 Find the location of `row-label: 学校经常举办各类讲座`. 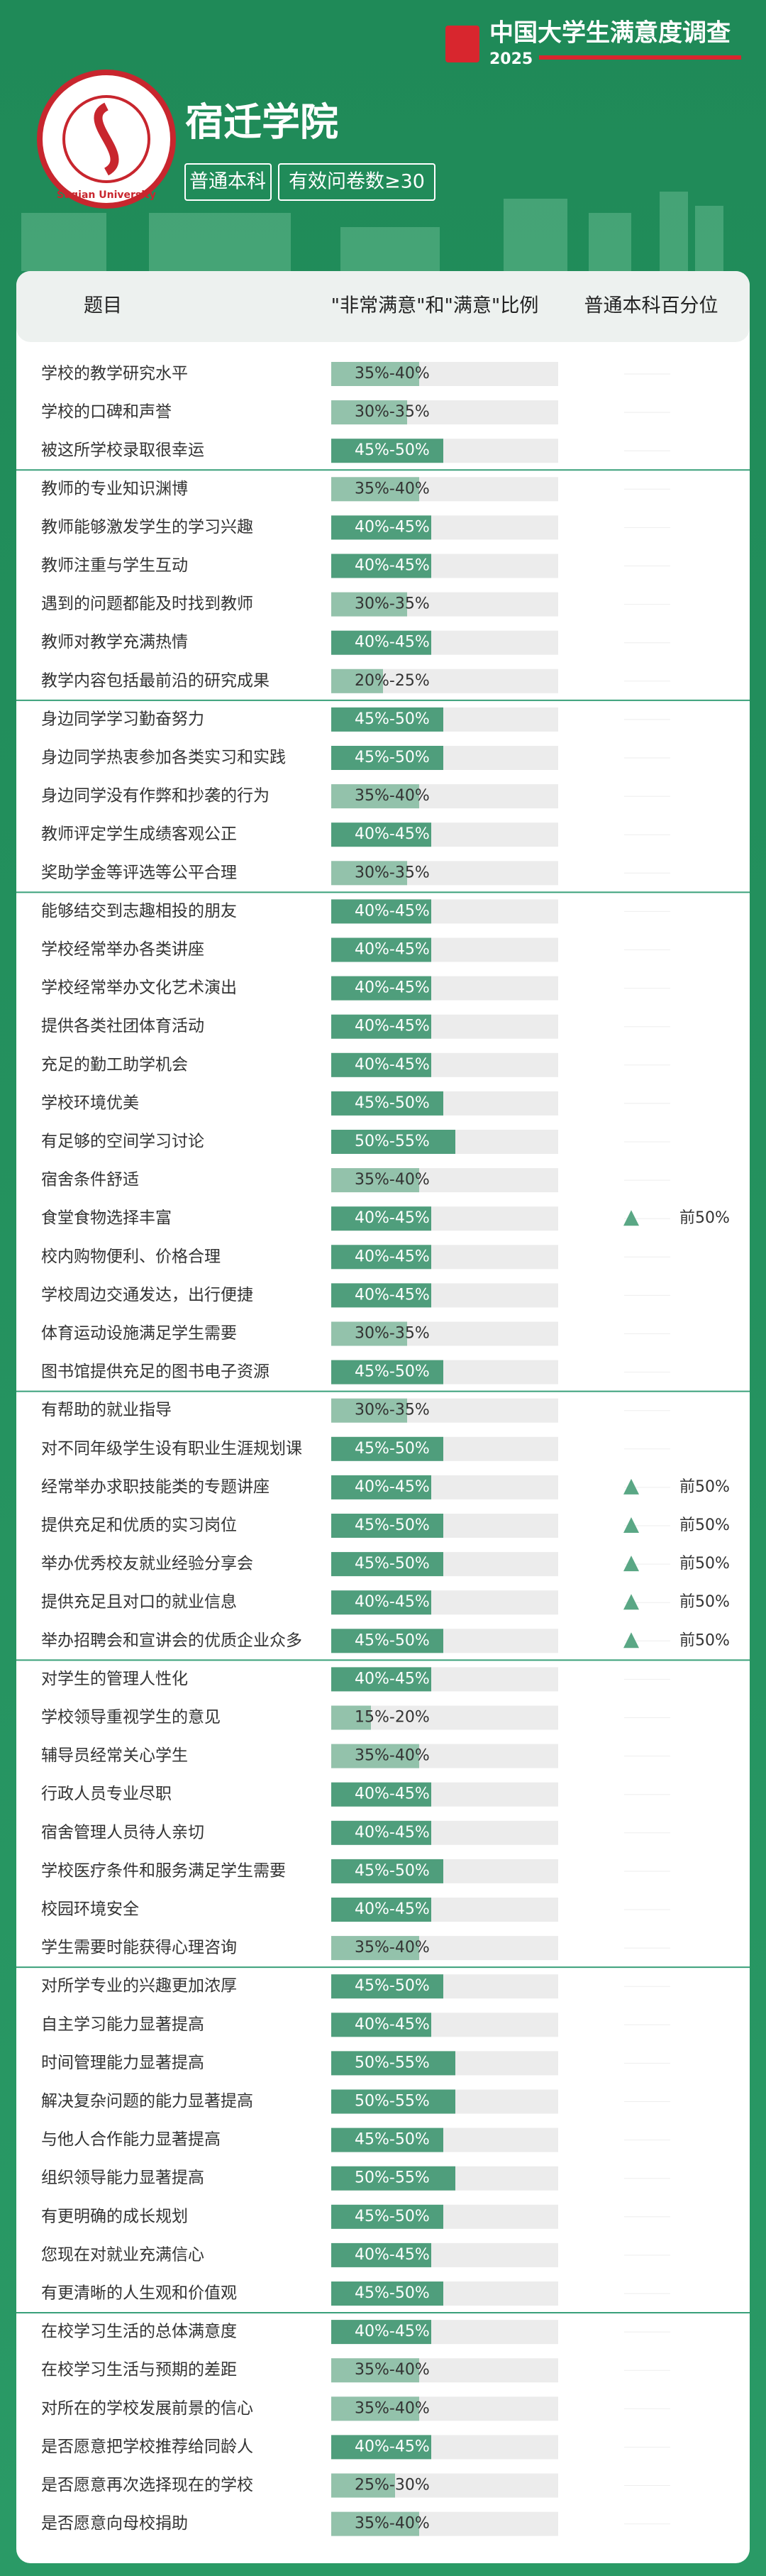

row-label: 学校经常举办各类讲座 is located at coordinates (122, 949).